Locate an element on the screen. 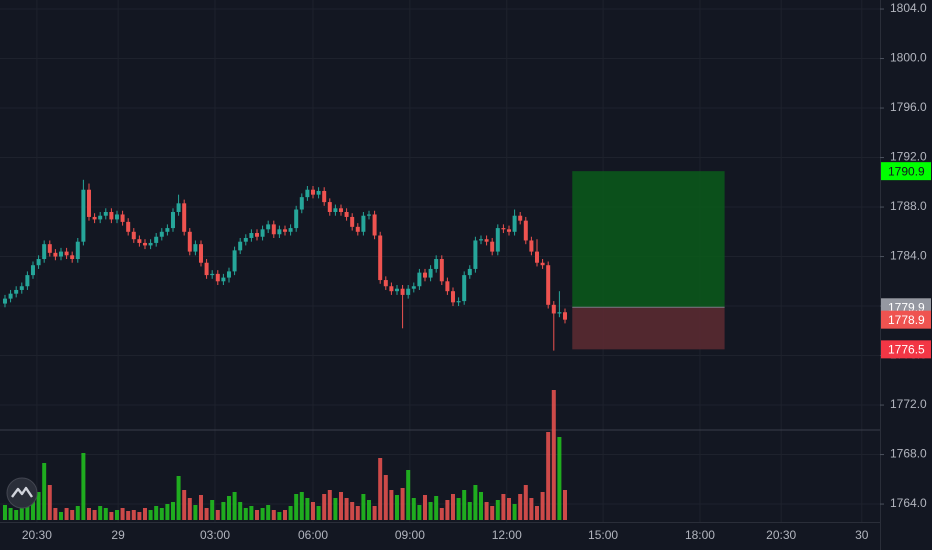 Image resolution: width=932 pixels, height=550 pixels. price-tag-label: 1778.9 is located at coordinates (906, 320).